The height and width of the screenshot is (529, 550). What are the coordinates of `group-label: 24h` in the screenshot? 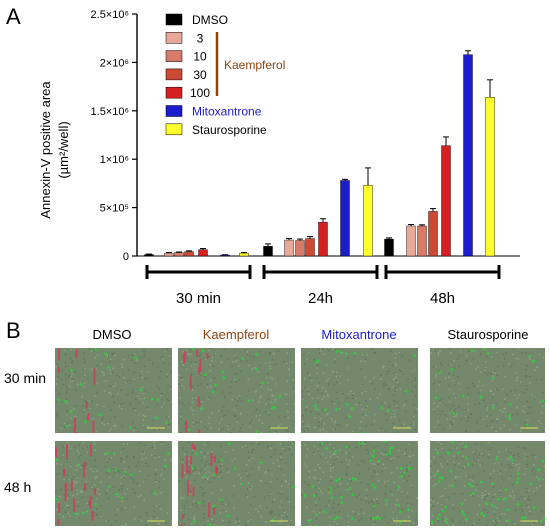 It's located at (320, 298).